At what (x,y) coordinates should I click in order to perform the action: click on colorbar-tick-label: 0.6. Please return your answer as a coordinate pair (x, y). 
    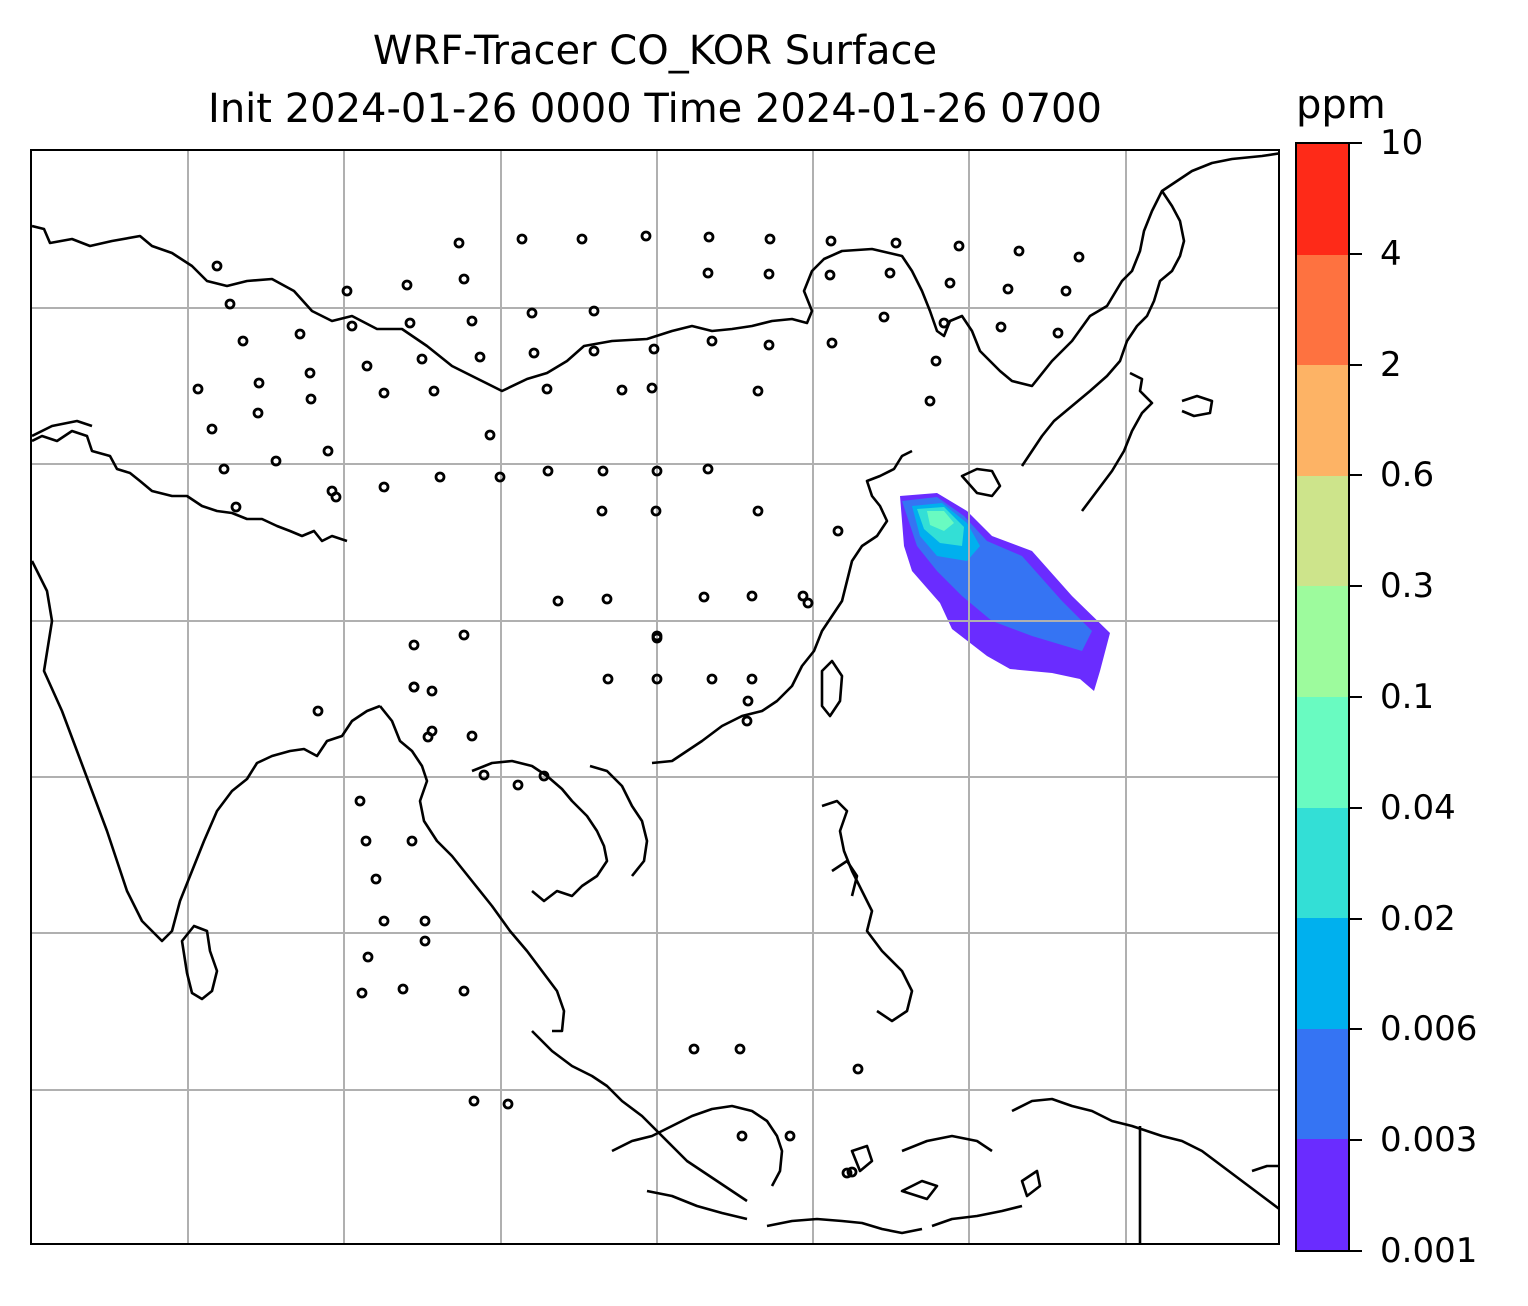
    Looking at the image, I should click on (1407, 475).